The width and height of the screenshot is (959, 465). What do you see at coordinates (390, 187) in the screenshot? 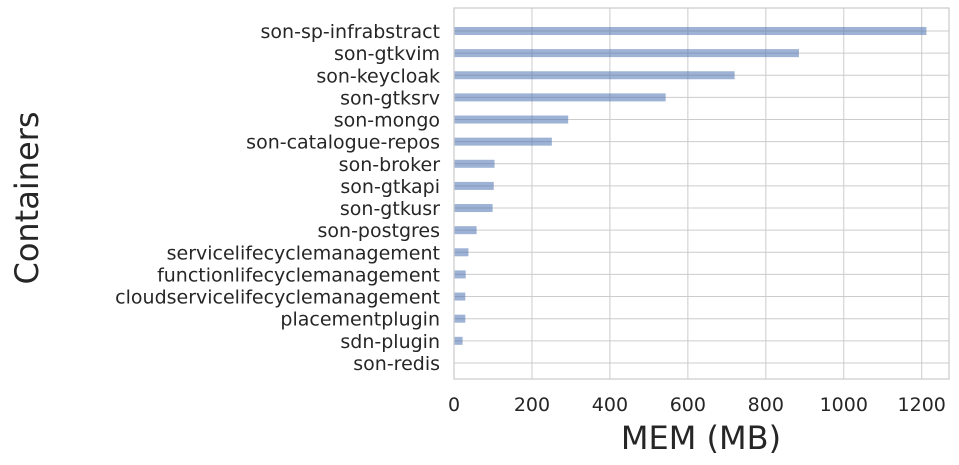
I see `y-tick-label: son-gtkapi` at bounding box center [390, 187].